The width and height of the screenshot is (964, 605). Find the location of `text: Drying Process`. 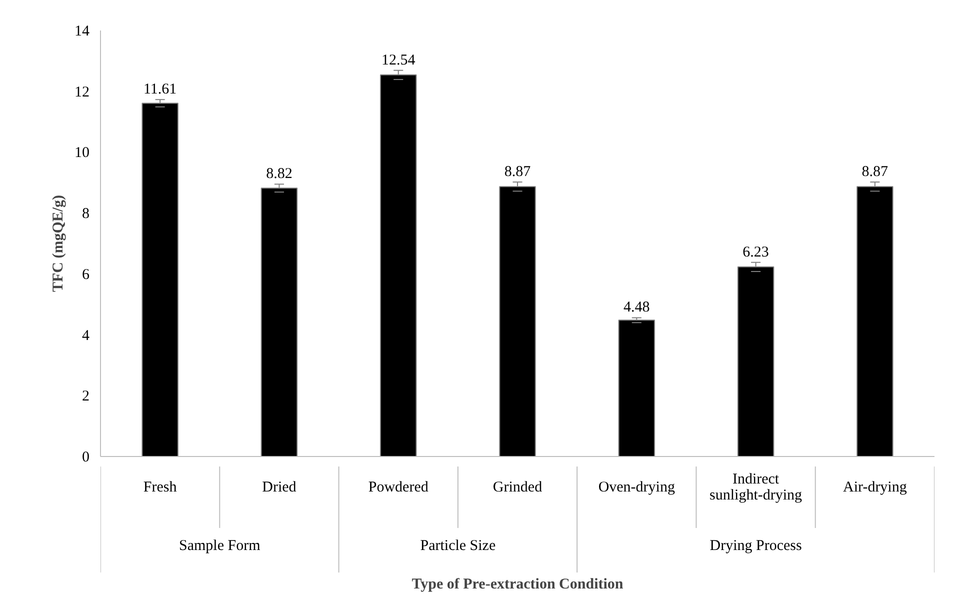

text: Drying Process is located at coordinates (756, 546).